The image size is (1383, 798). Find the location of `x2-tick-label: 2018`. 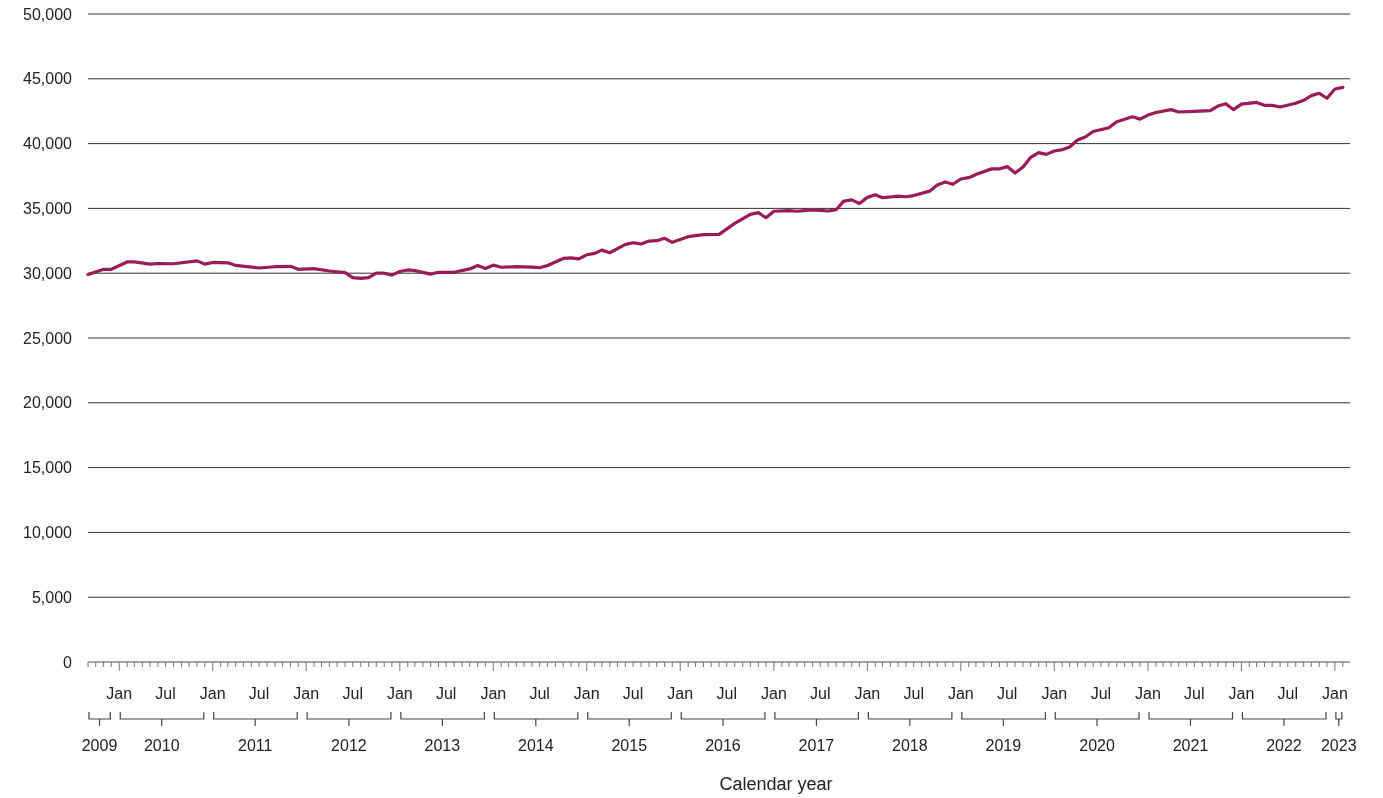

x2-tick-label: 2018 is located at coordinates (910, 745).